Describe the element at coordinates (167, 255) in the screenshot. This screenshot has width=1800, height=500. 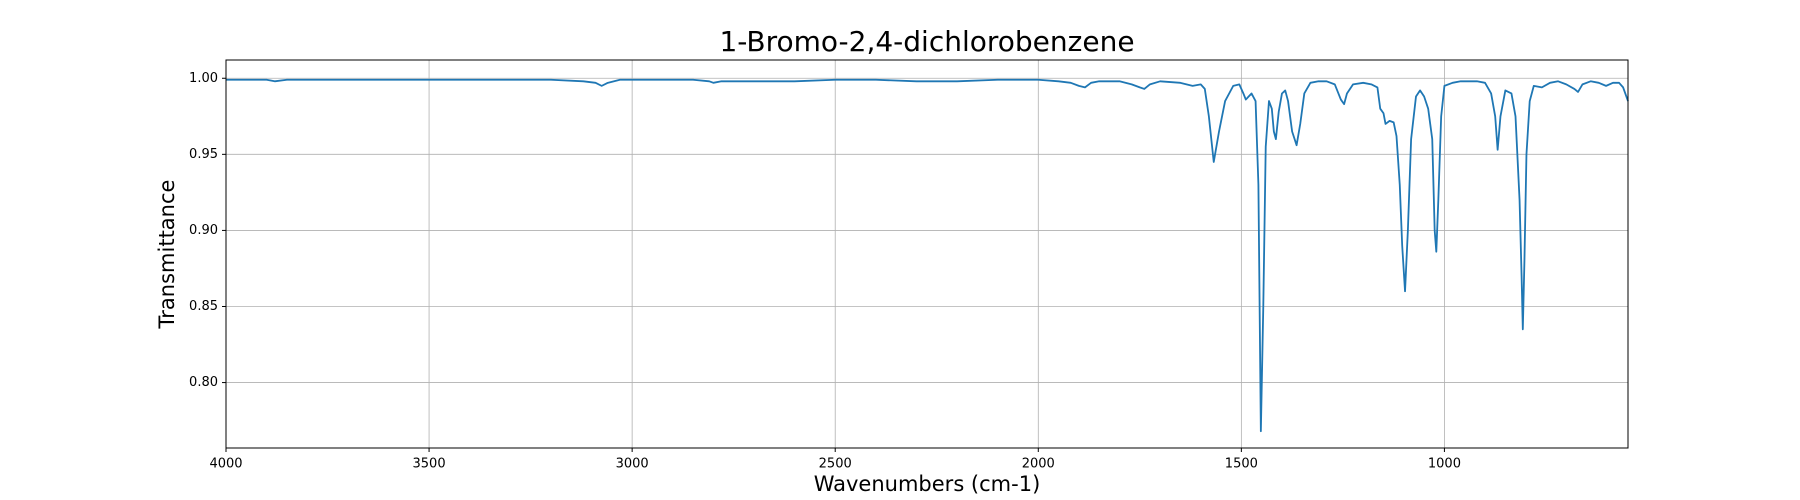
I see `y-axis-label: Transmittance` at that location.